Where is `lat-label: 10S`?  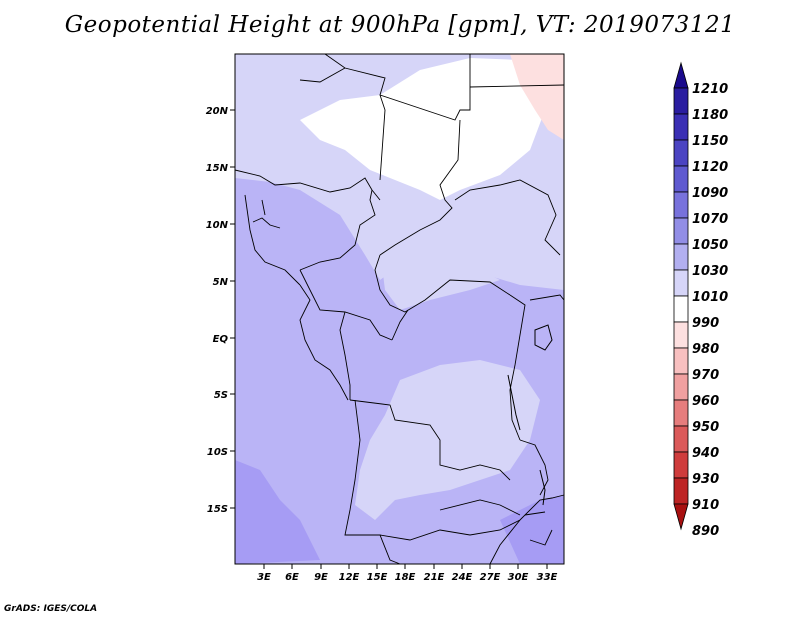
lat-label: 10S is located at coordinates (217, 452).